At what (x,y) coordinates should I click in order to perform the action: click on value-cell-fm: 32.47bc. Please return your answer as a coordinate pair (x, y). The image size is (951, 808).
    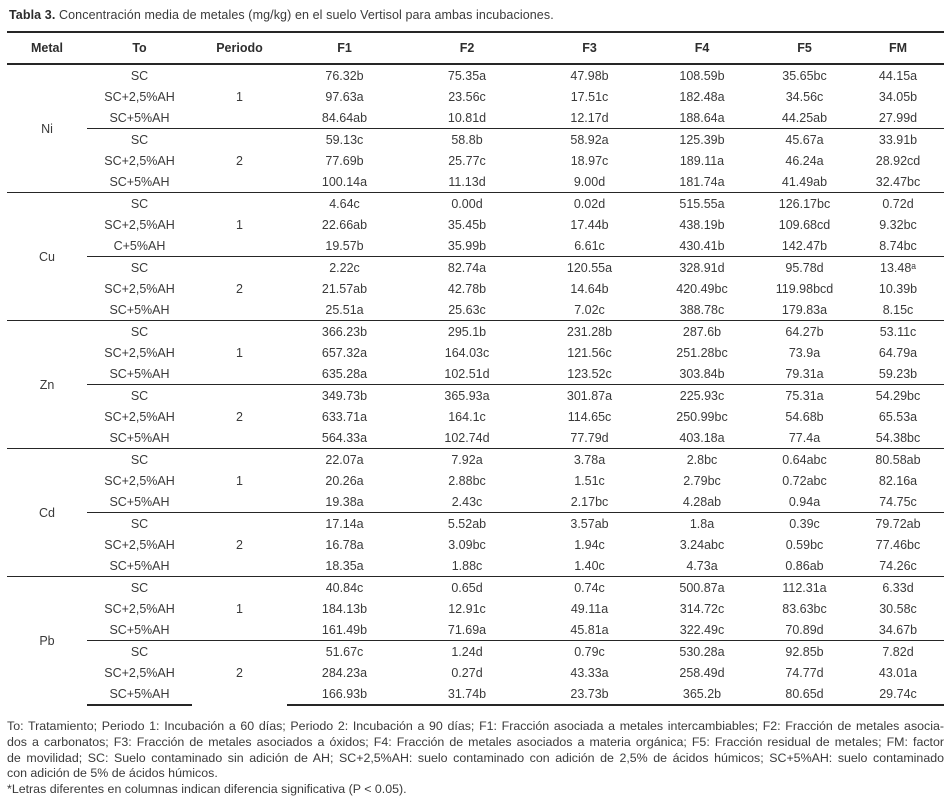
    Looking at the image, I should click on (898, 181).